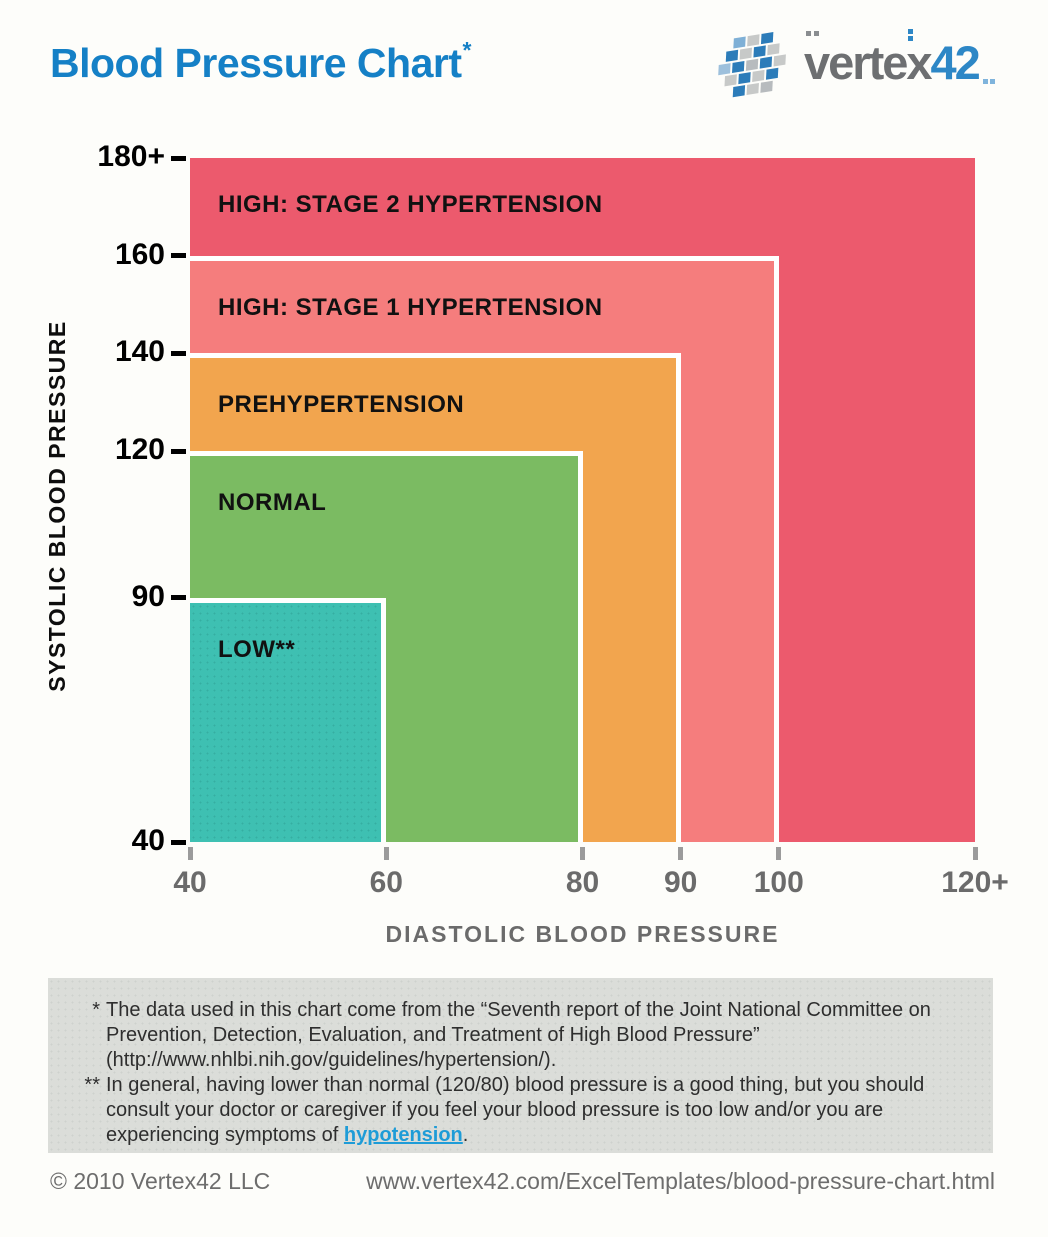  Describe the element at coordinates (778, 882) in the screenshot. I see `x-tick-label-100: 100` at that location.